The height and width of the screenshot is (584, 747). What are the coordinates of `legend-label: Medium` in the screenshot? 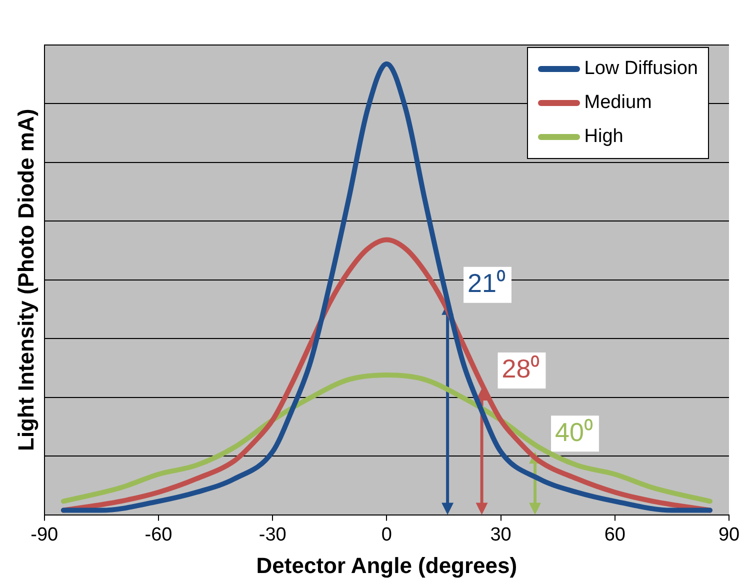 It's located at (618, 103).